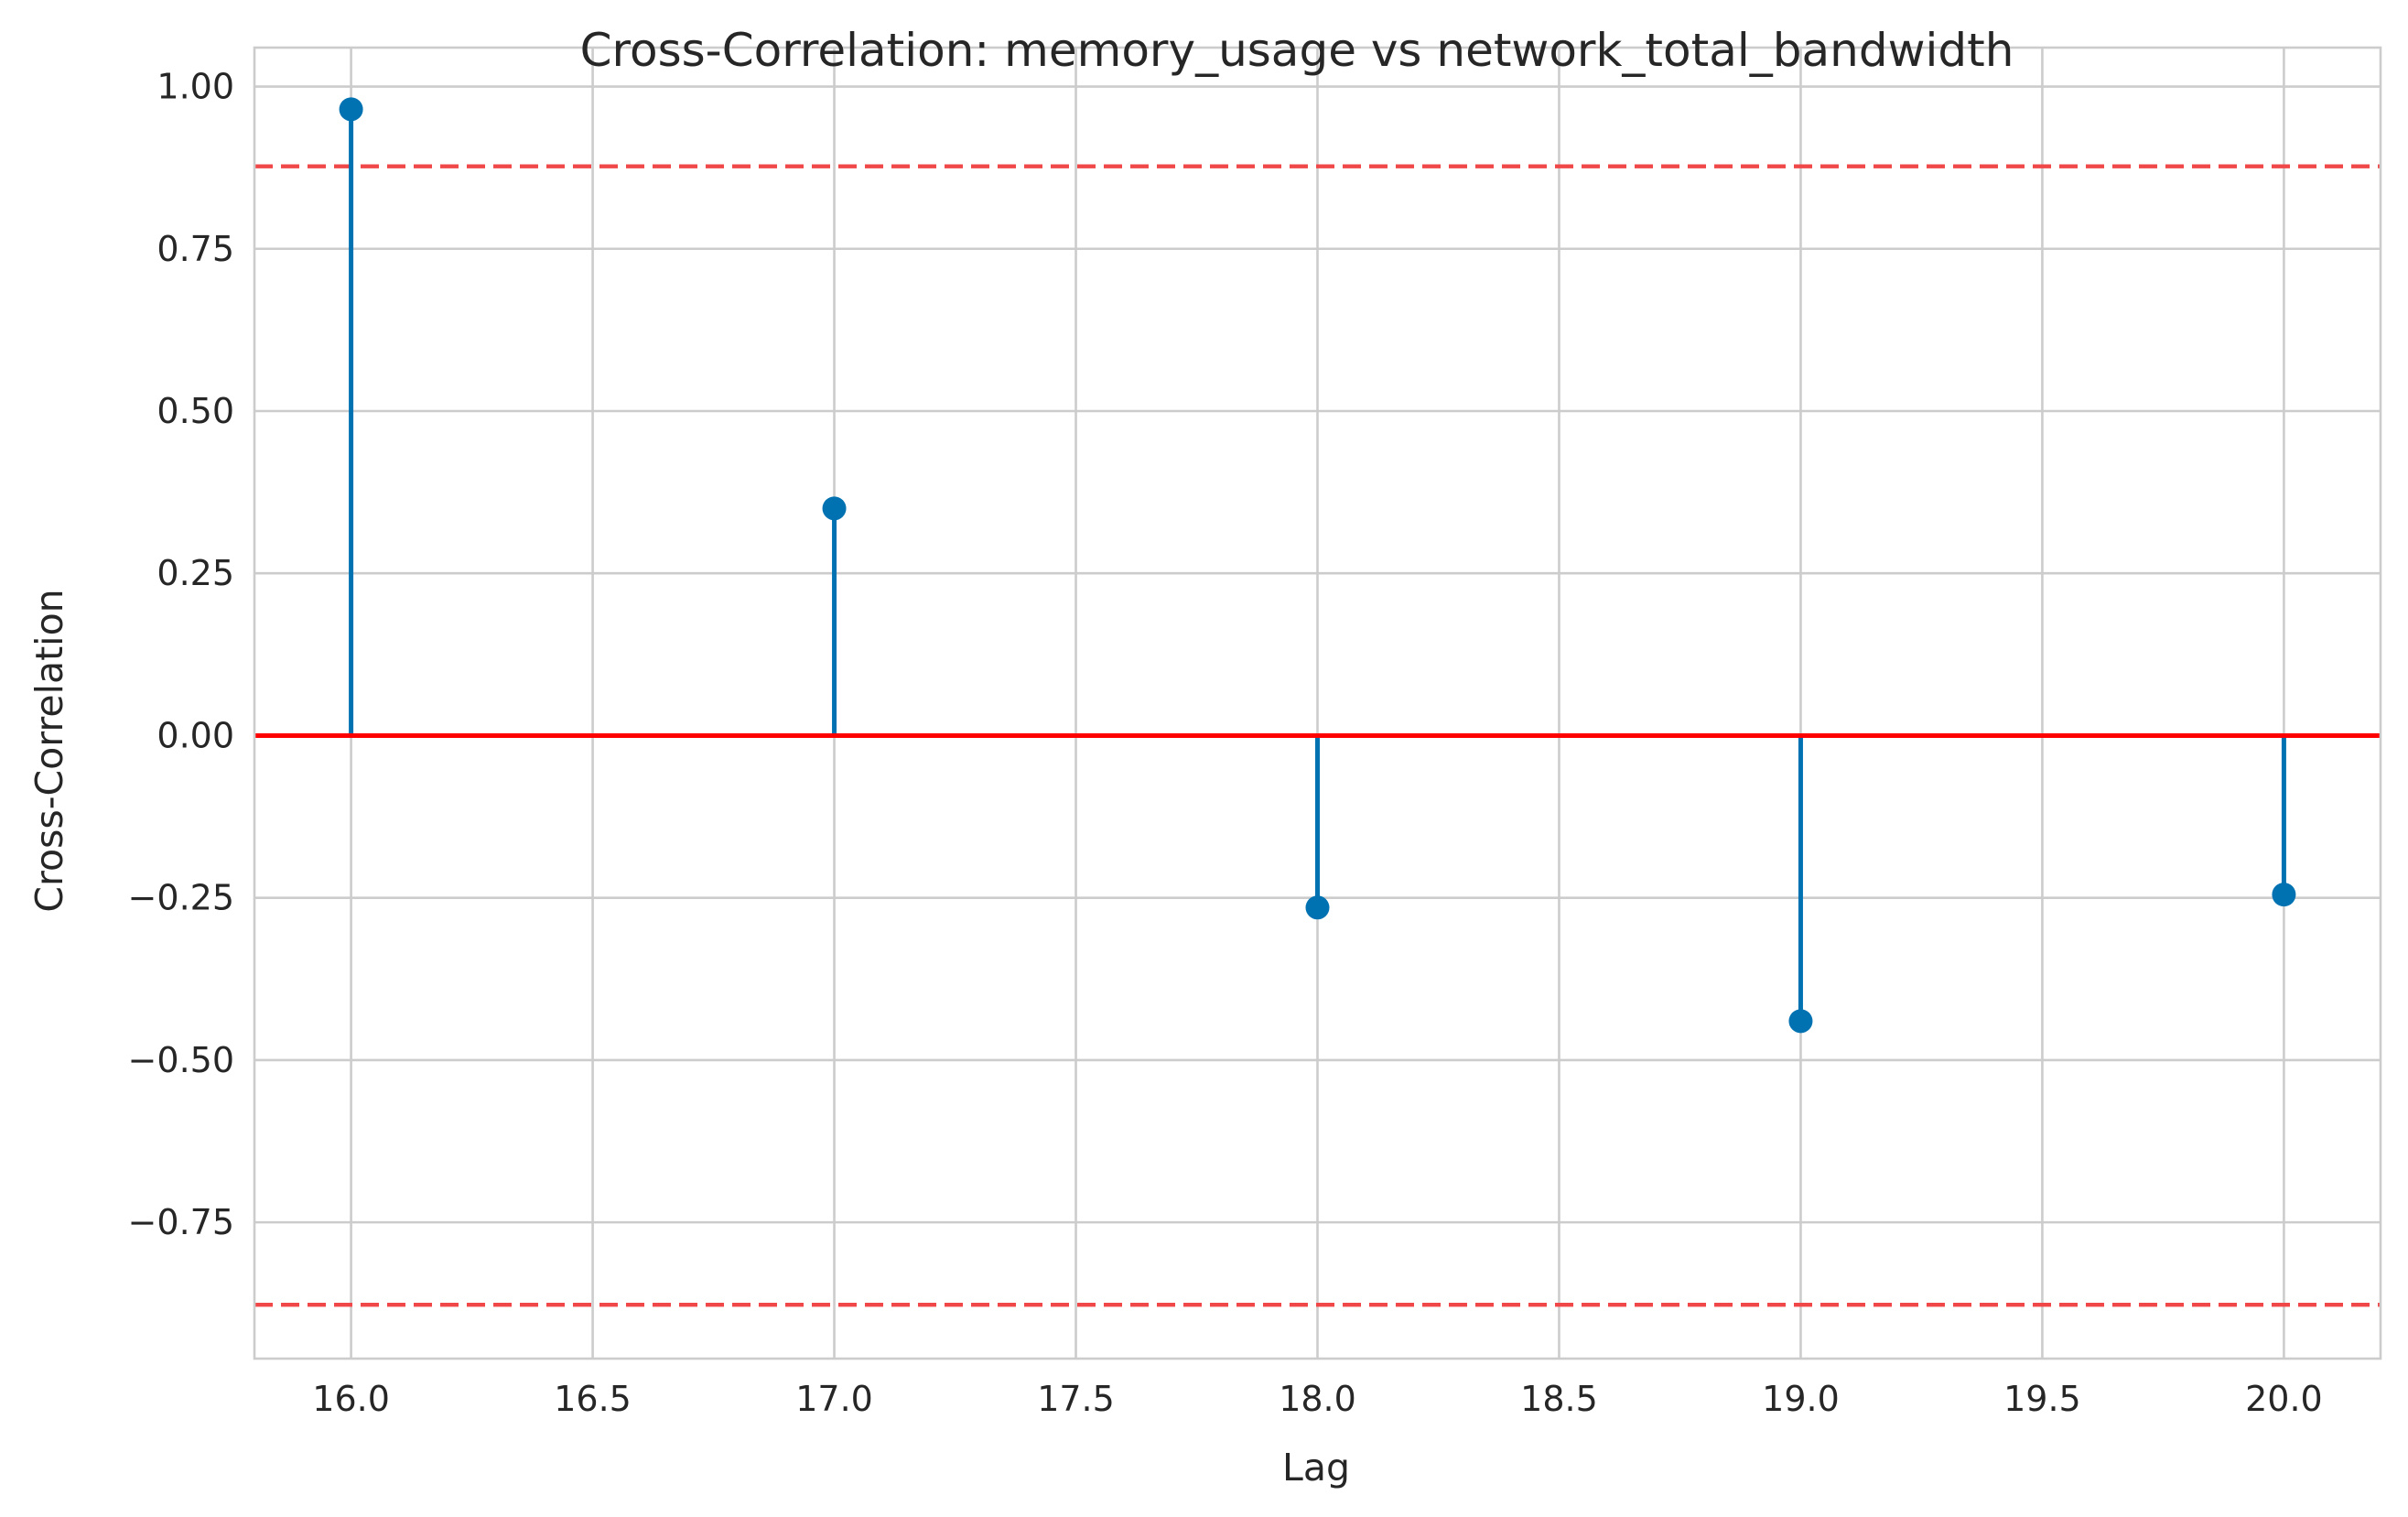 This screenshot has height=1517, width=2408. I want to click on x-tick-labels: 16.0 16.5 17.0 17.5 18.0 18.5 19.0 19.5 20.0, so click(1317, 1399).